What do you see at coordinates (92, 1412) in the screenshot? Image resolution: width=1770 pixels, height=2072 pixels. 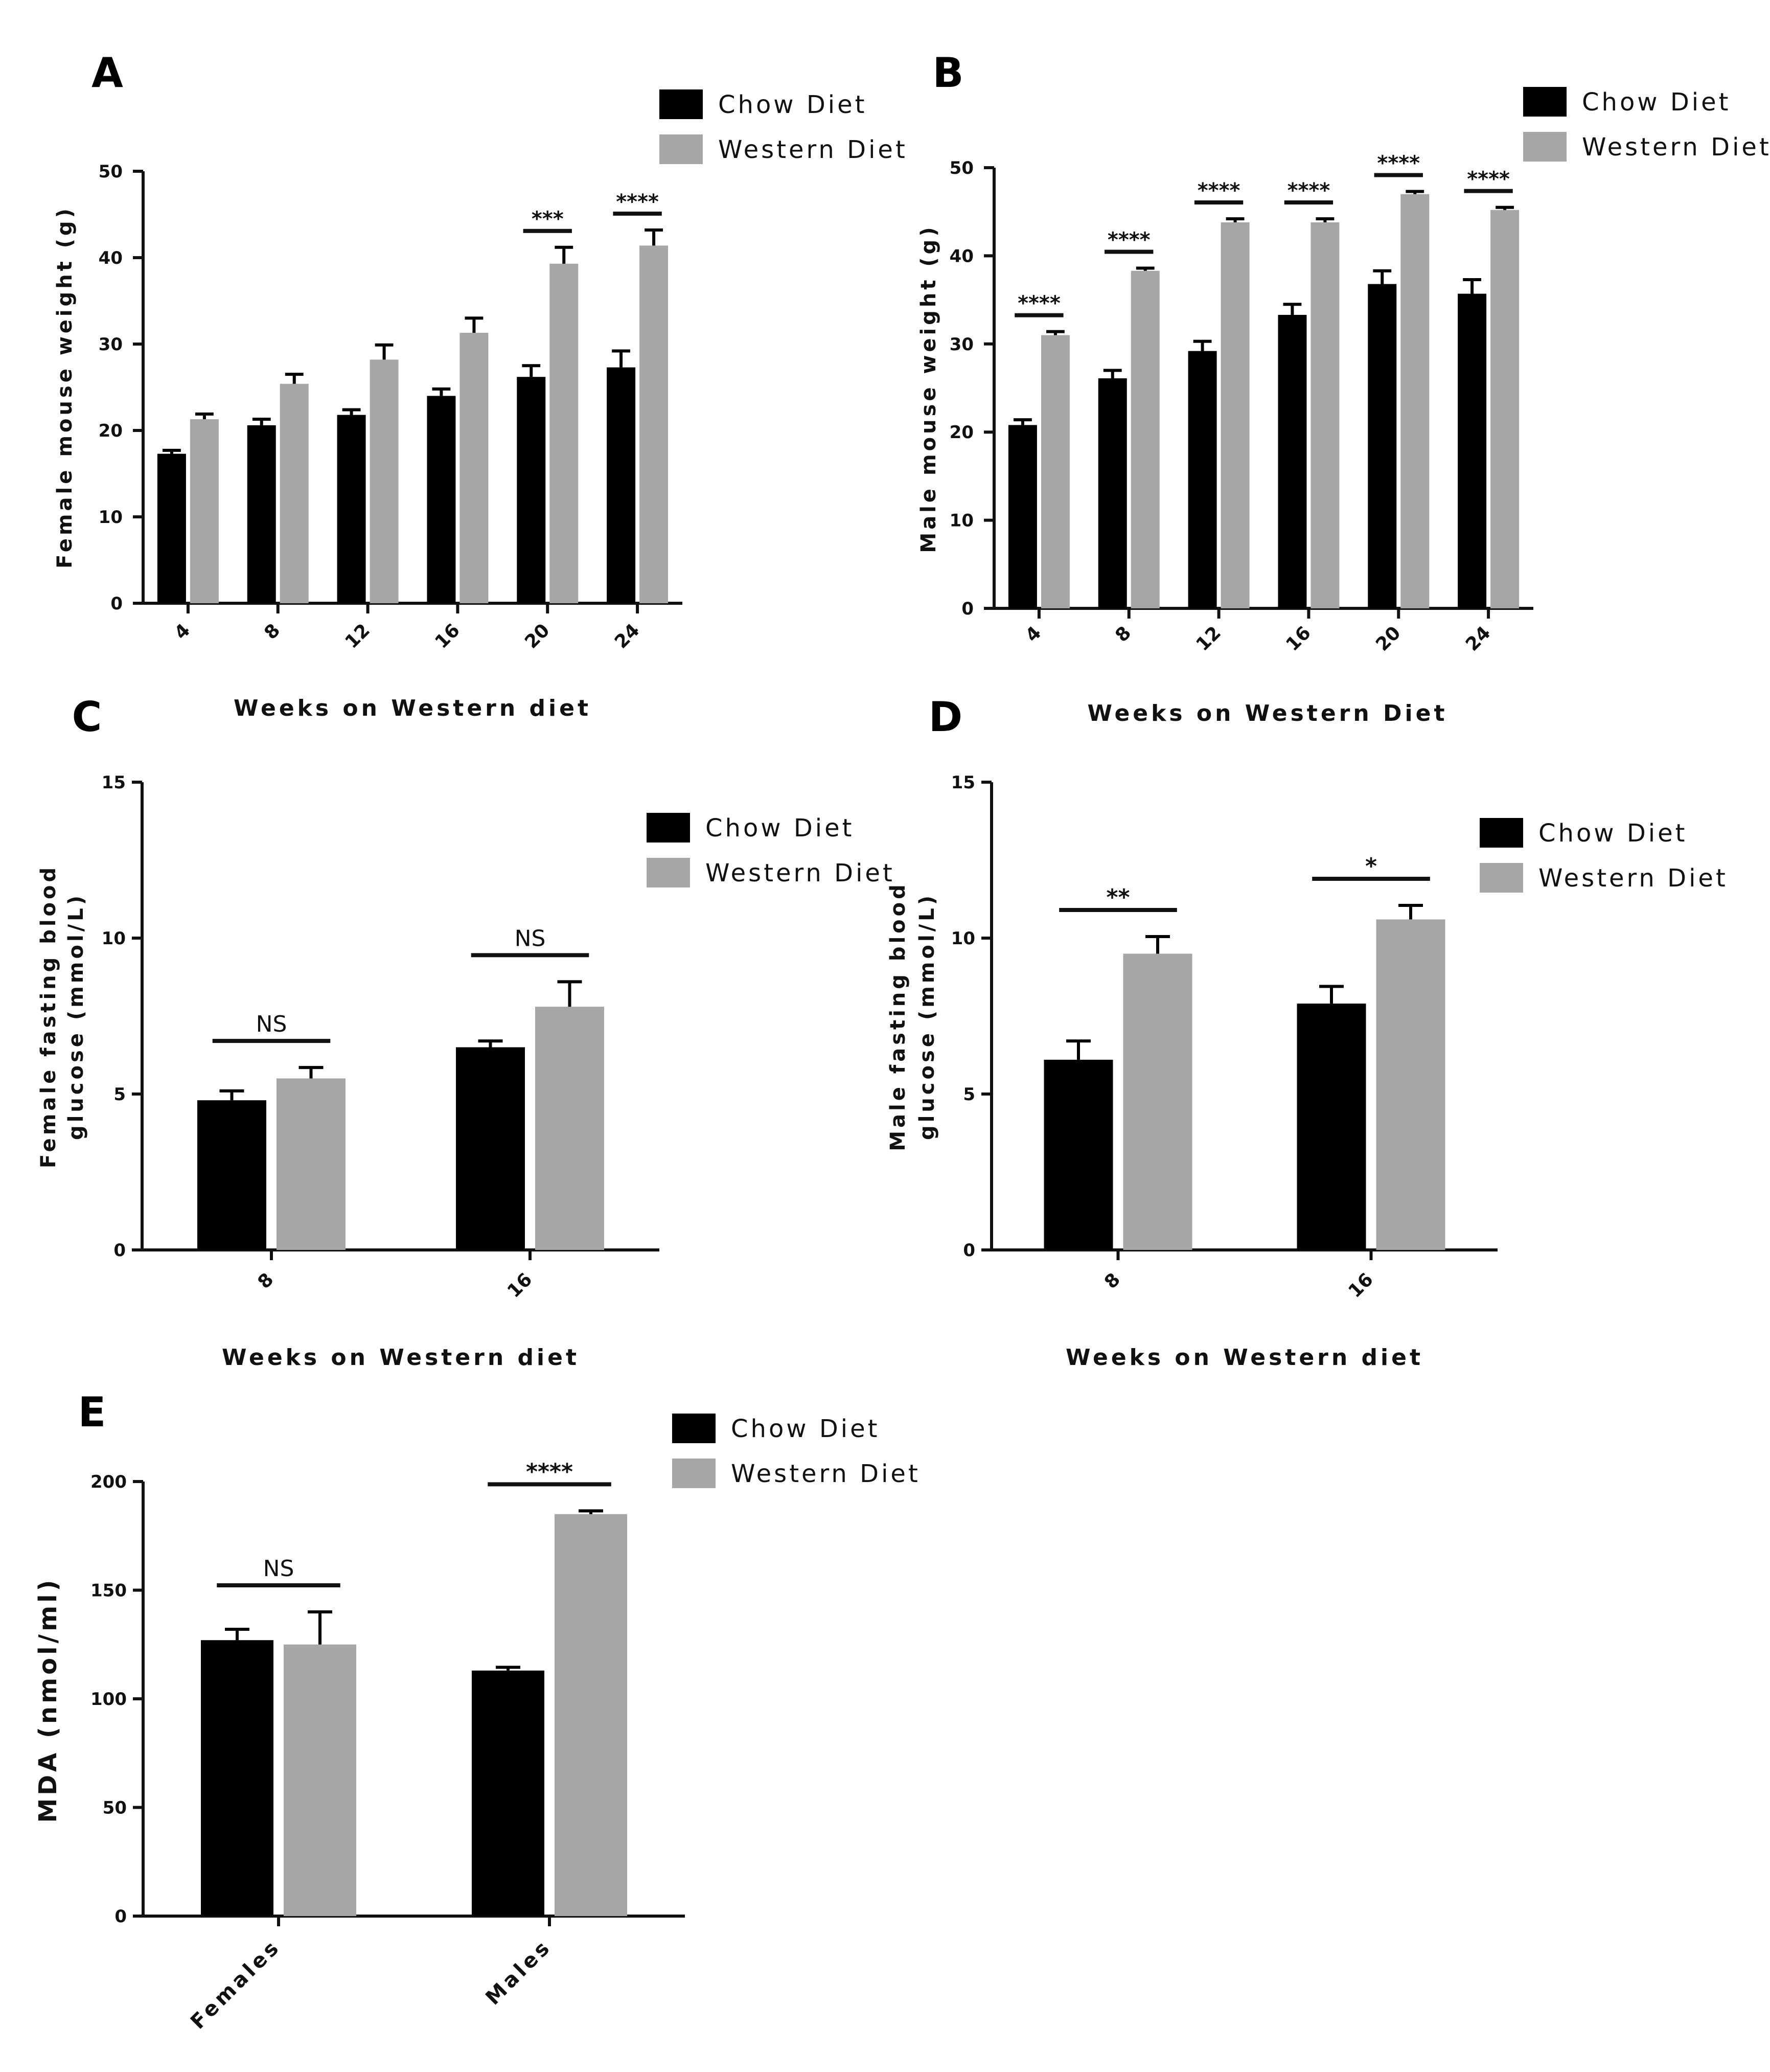 I see `panel-letter: E` at bounding box center [92, 1412].